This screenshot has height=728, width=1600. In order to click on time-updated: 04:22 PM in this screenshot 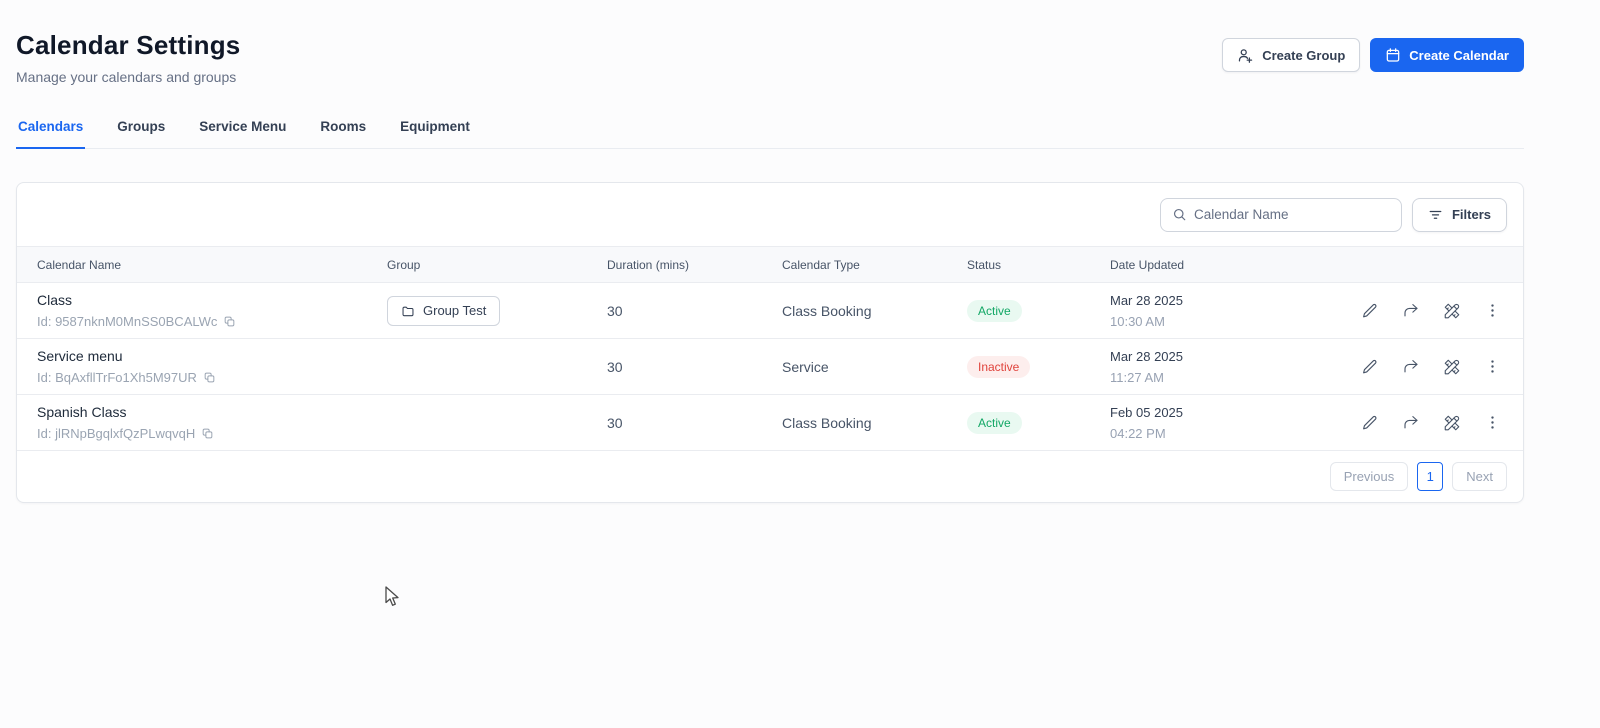, I will do `click(1138, 433)`.